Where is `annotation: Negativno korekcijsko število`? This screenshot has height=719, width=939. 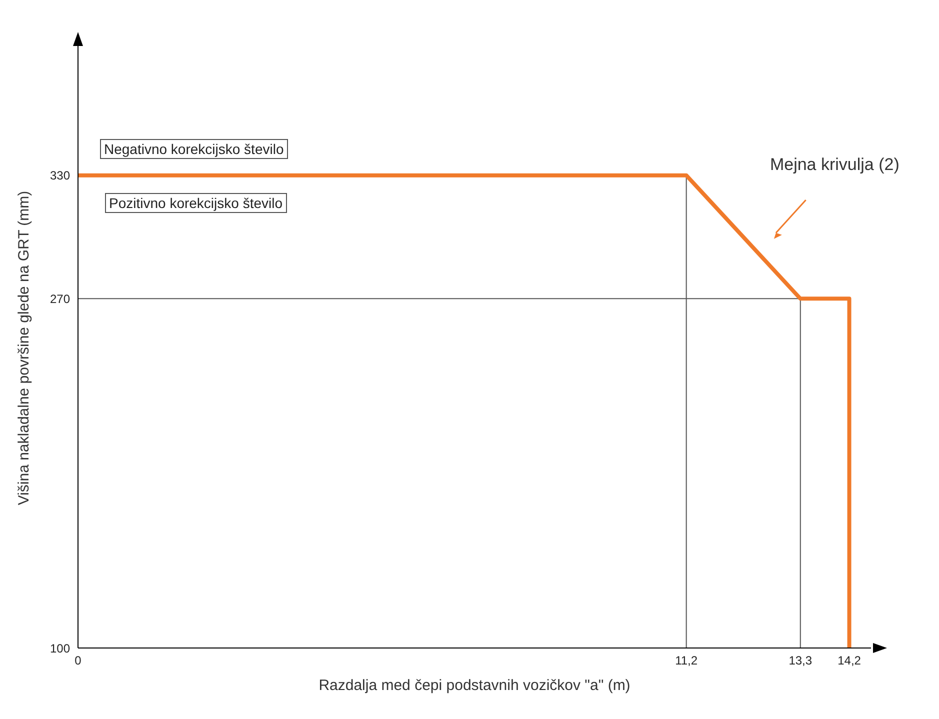 annotation: Negativno korekcijsko število is located at coordinates (194, 149).